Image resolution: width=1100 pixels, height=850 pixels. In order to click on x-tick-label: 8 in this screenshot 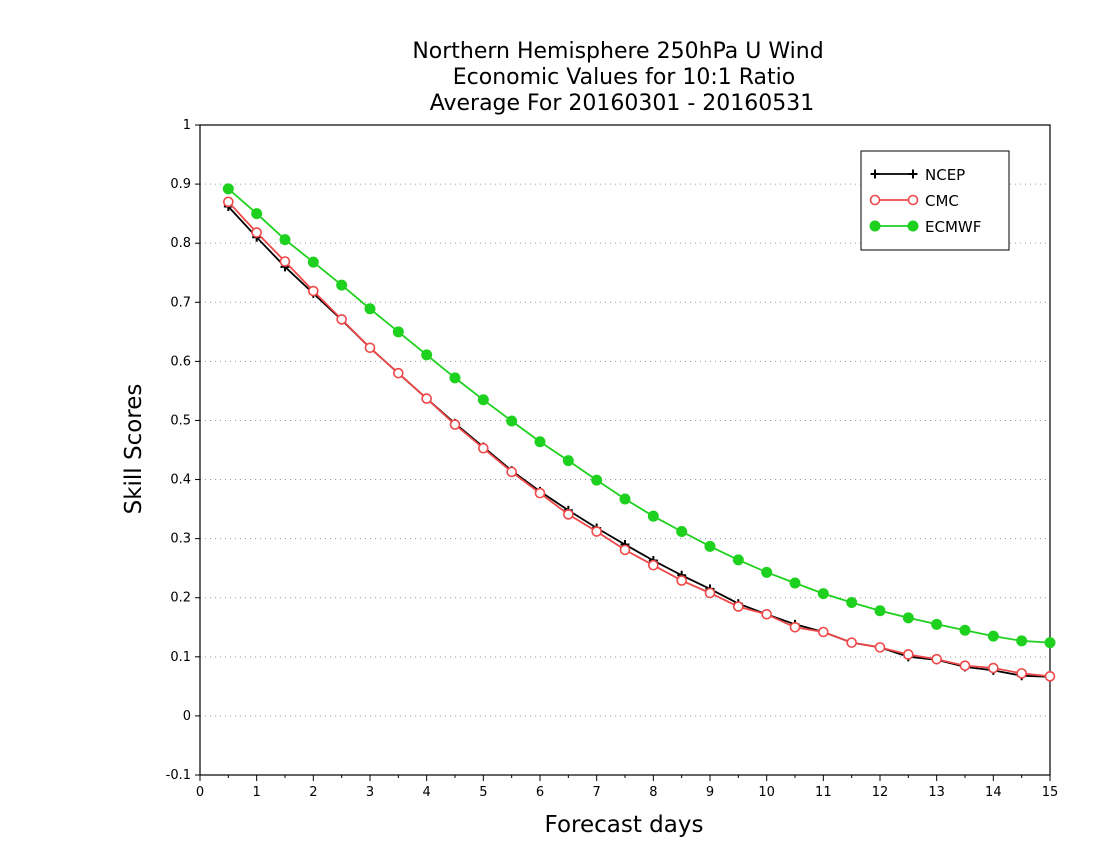, I will do `click(653, 792)`.